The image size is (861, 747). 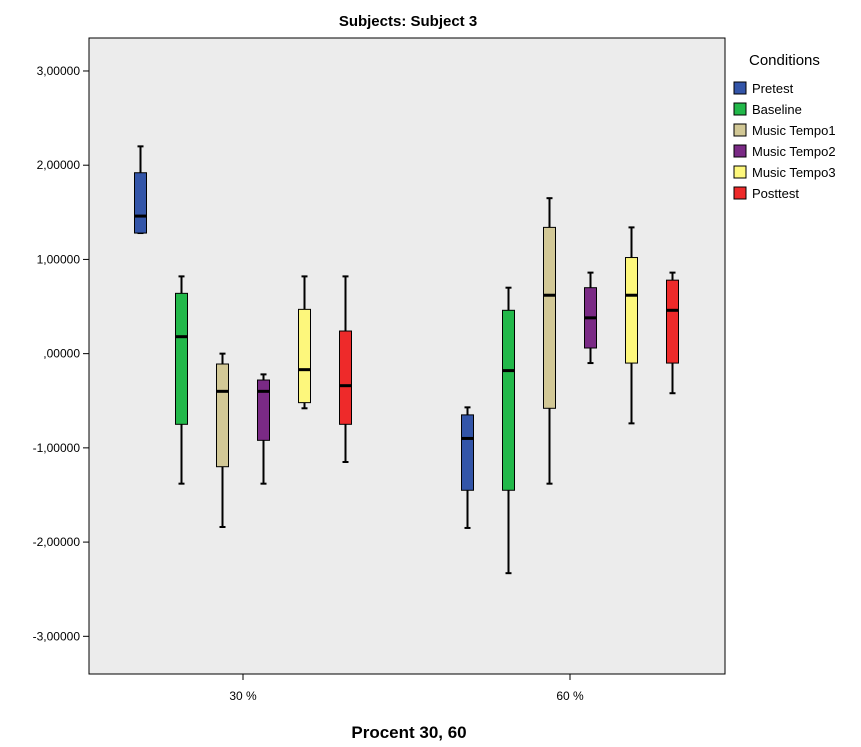 I want to click on legend-title: Conditions, so click(x=784, y=60).